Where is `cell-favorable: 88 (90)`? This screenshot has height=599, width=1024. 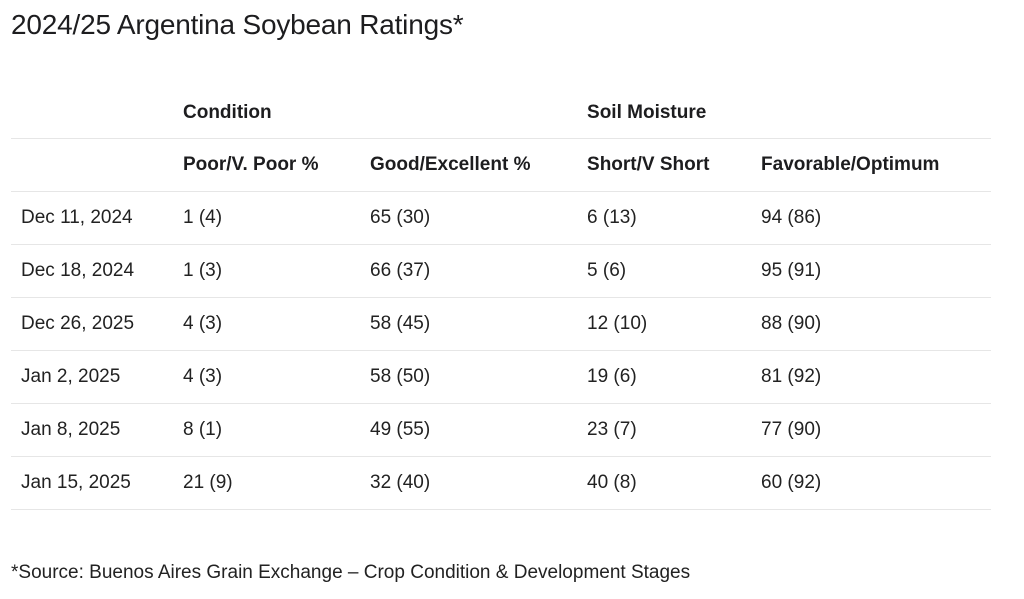
cell-favorable: 88 (90) is located at coordinates (871, 324).